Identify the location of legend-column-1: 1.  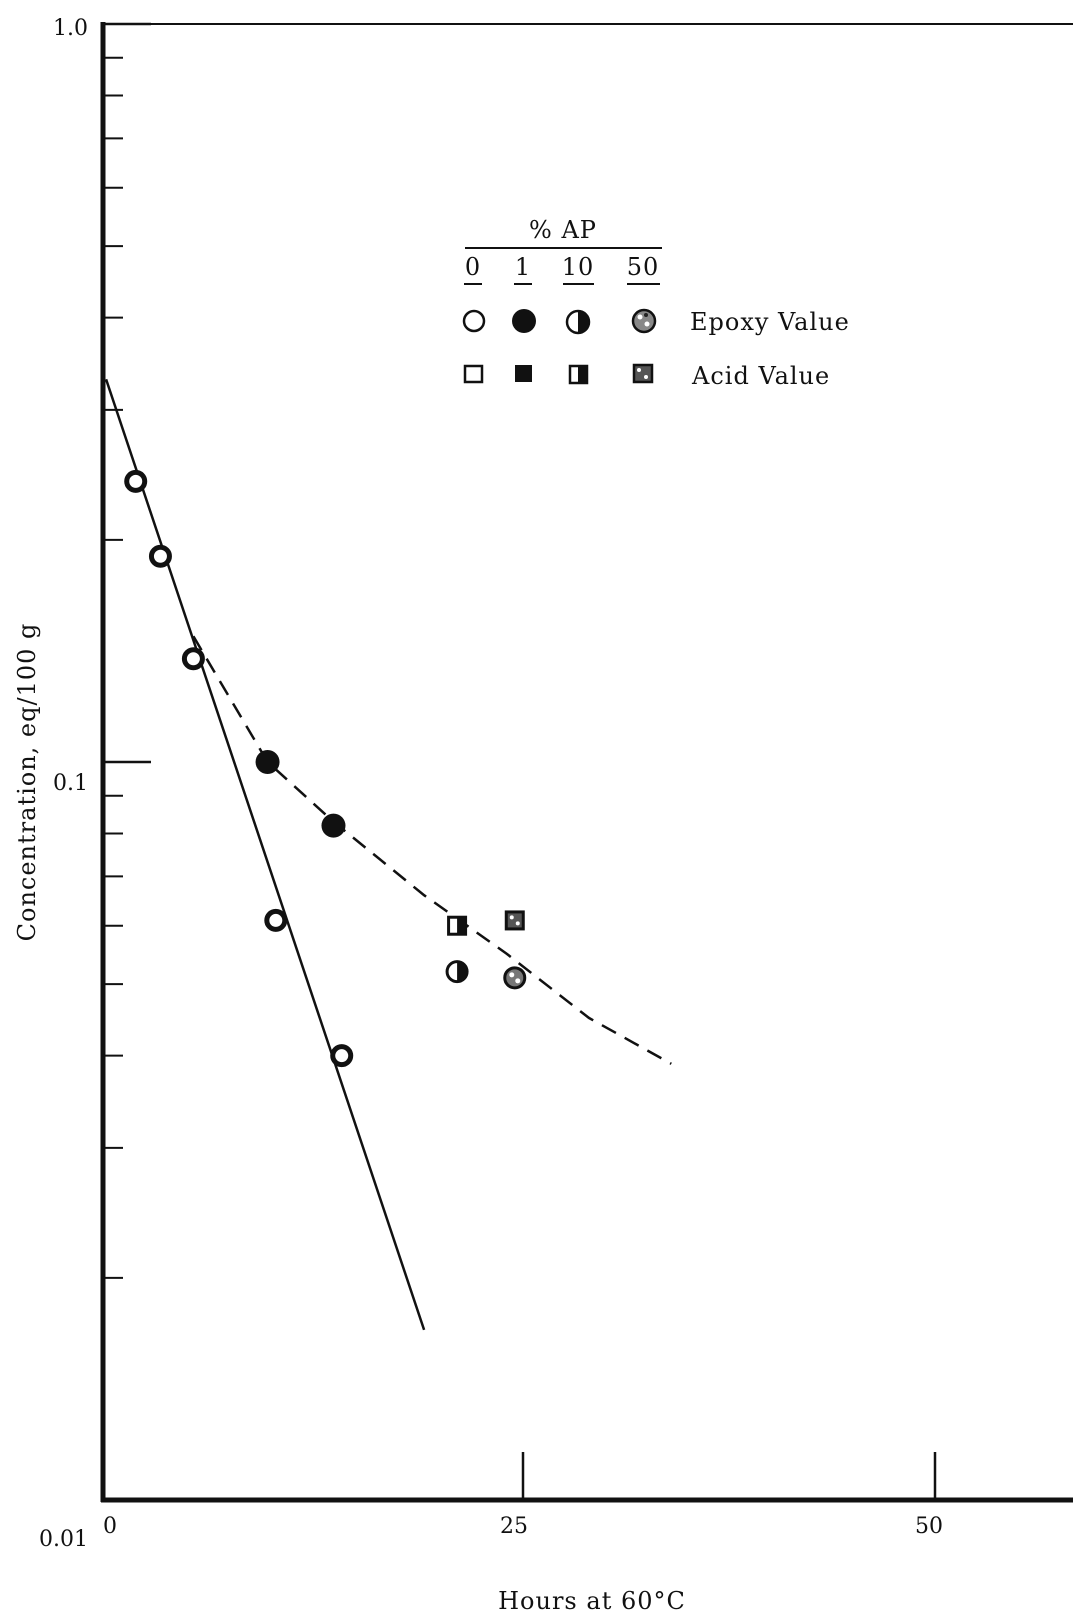
(523, 267).